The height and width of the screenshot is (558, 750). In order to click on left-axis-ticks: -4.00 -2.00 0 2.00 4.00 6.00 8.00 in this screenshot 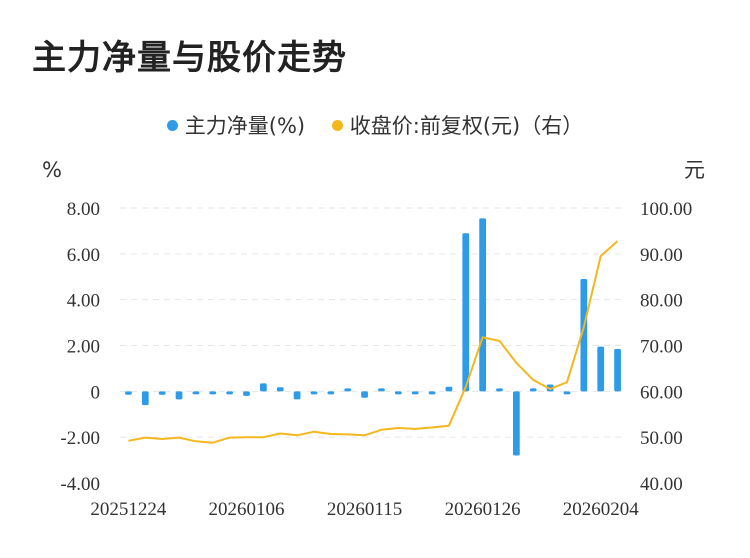, I will do `click(80, 347)`.